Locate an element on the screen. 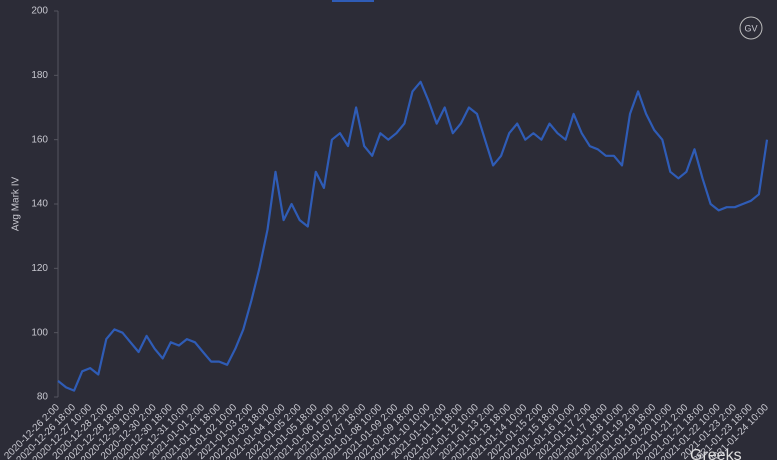 This screenshot has width=777, height=460. y-tick-label: 100 is located at coordinates (39, 332).